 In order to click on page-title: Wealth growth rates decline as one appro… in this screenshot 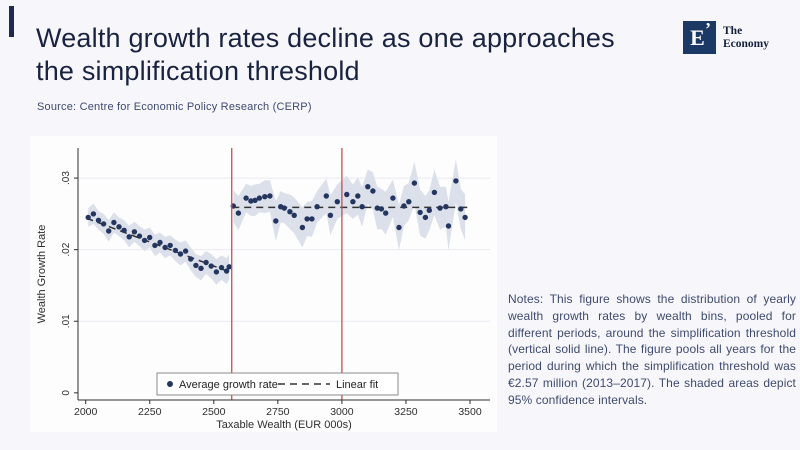, I will do `click(361, 55)`.